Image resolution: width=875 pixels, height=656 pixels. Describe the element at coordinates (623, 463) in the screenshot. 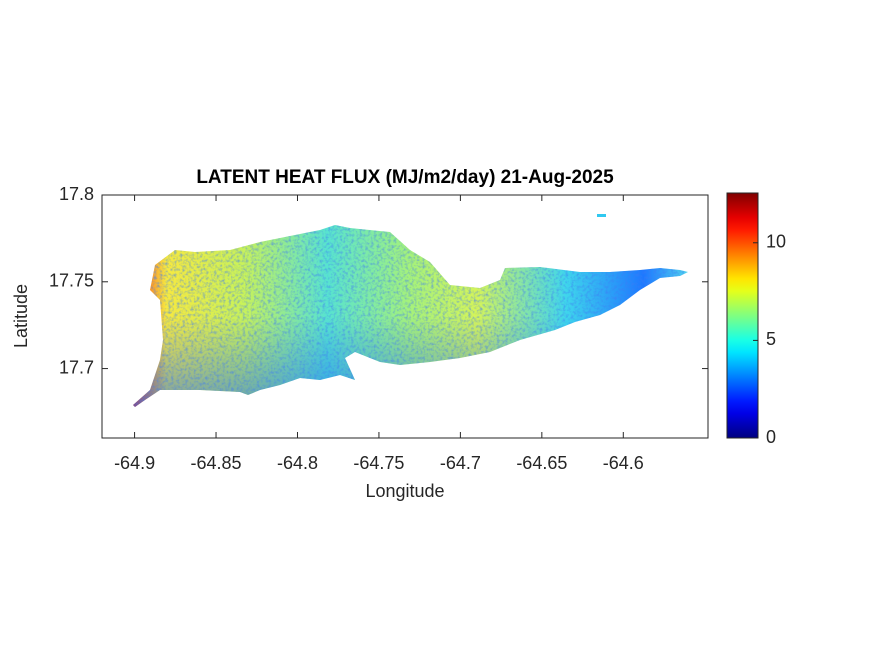

I see `x-tick-label: -64.6` at that location.